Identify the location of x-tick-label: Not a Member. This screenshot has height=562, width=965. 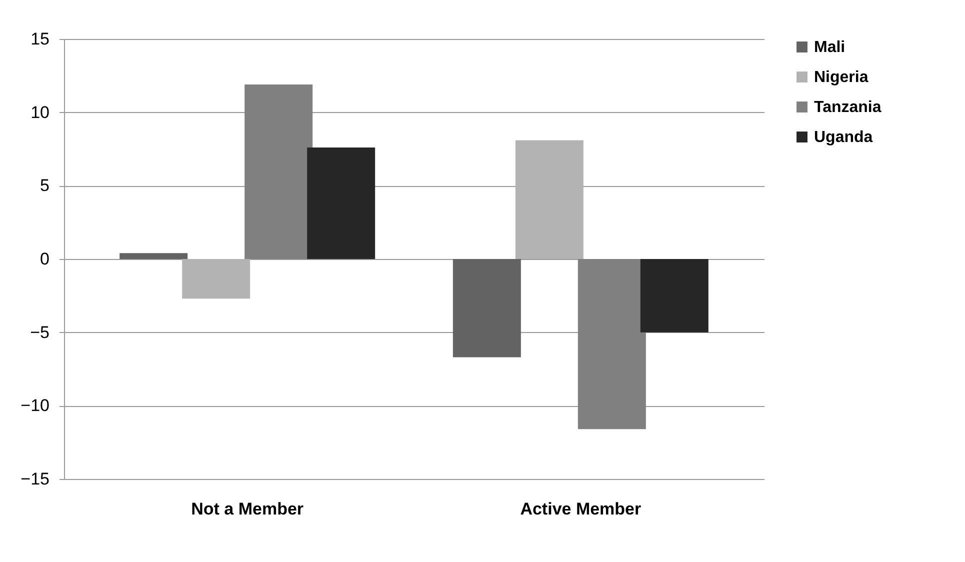
(247, 509).